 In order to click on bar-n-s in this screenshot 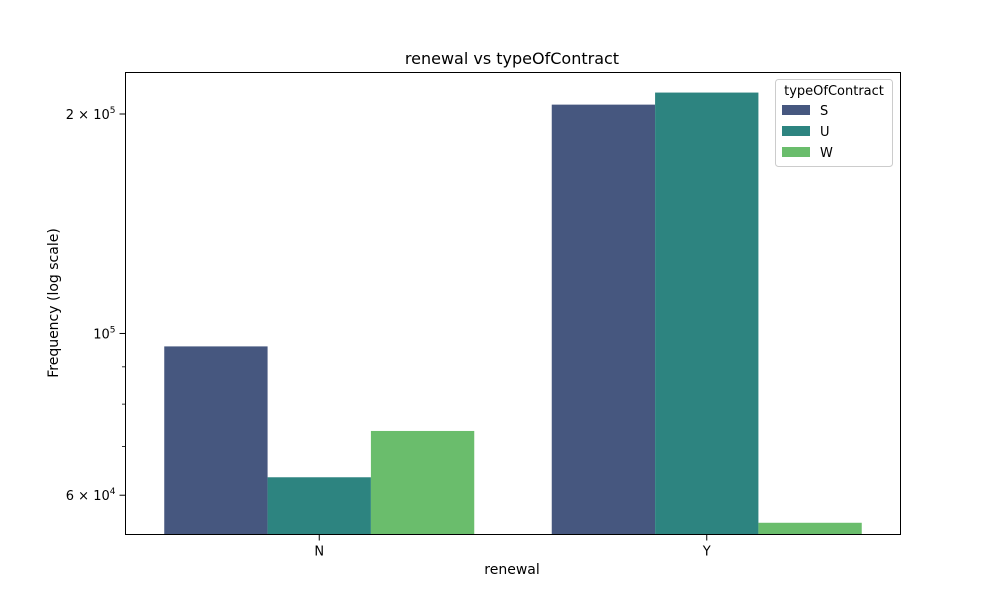, I will do `click(216, 440)`.